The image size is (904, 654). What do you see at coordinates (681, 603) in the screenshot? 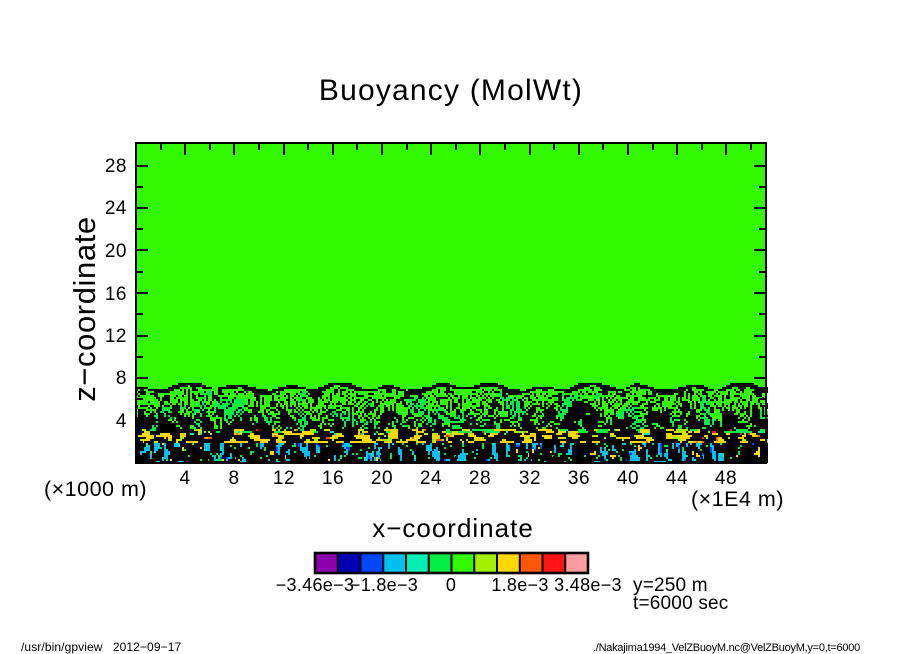
I see `svg-text: t=6000 sec` at bounding box center [681, 603].